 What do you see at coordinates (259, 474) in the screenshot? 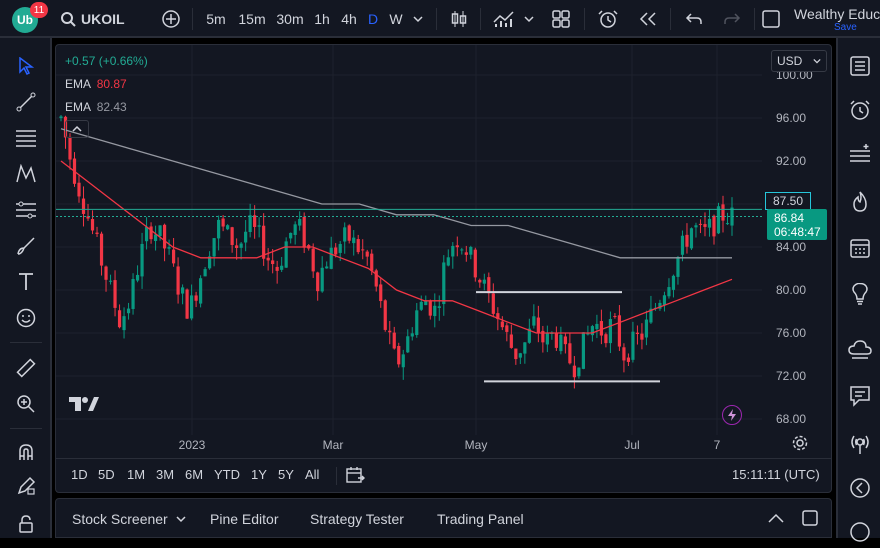
I see `range-1y: 1Y` at bounding box center [259, 474].